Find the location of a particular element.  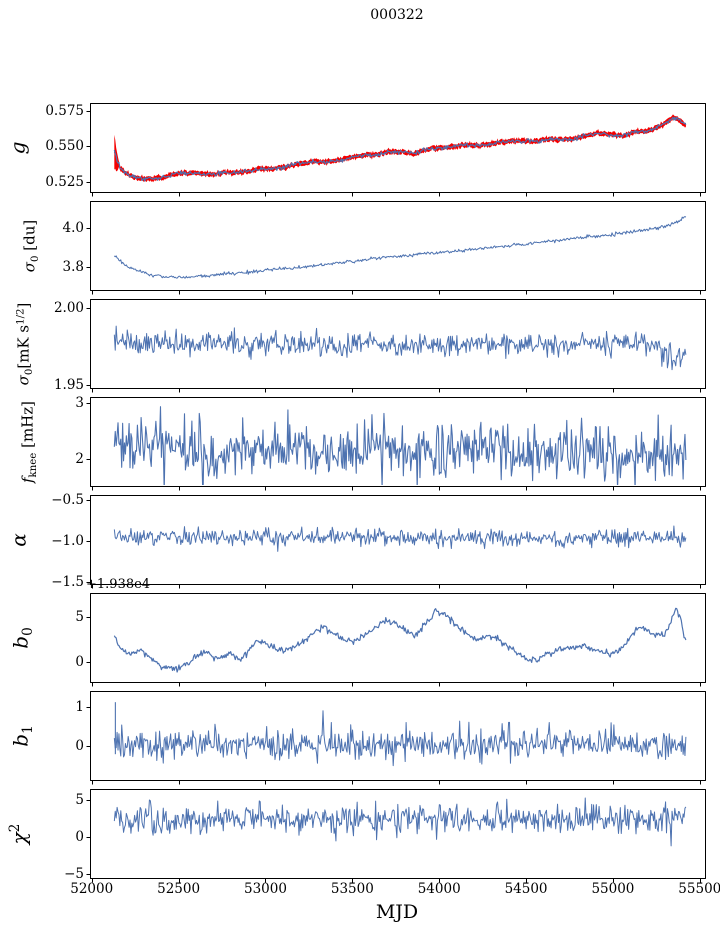

y-tick-label: 2.00 is located at coordinates (68, 308).